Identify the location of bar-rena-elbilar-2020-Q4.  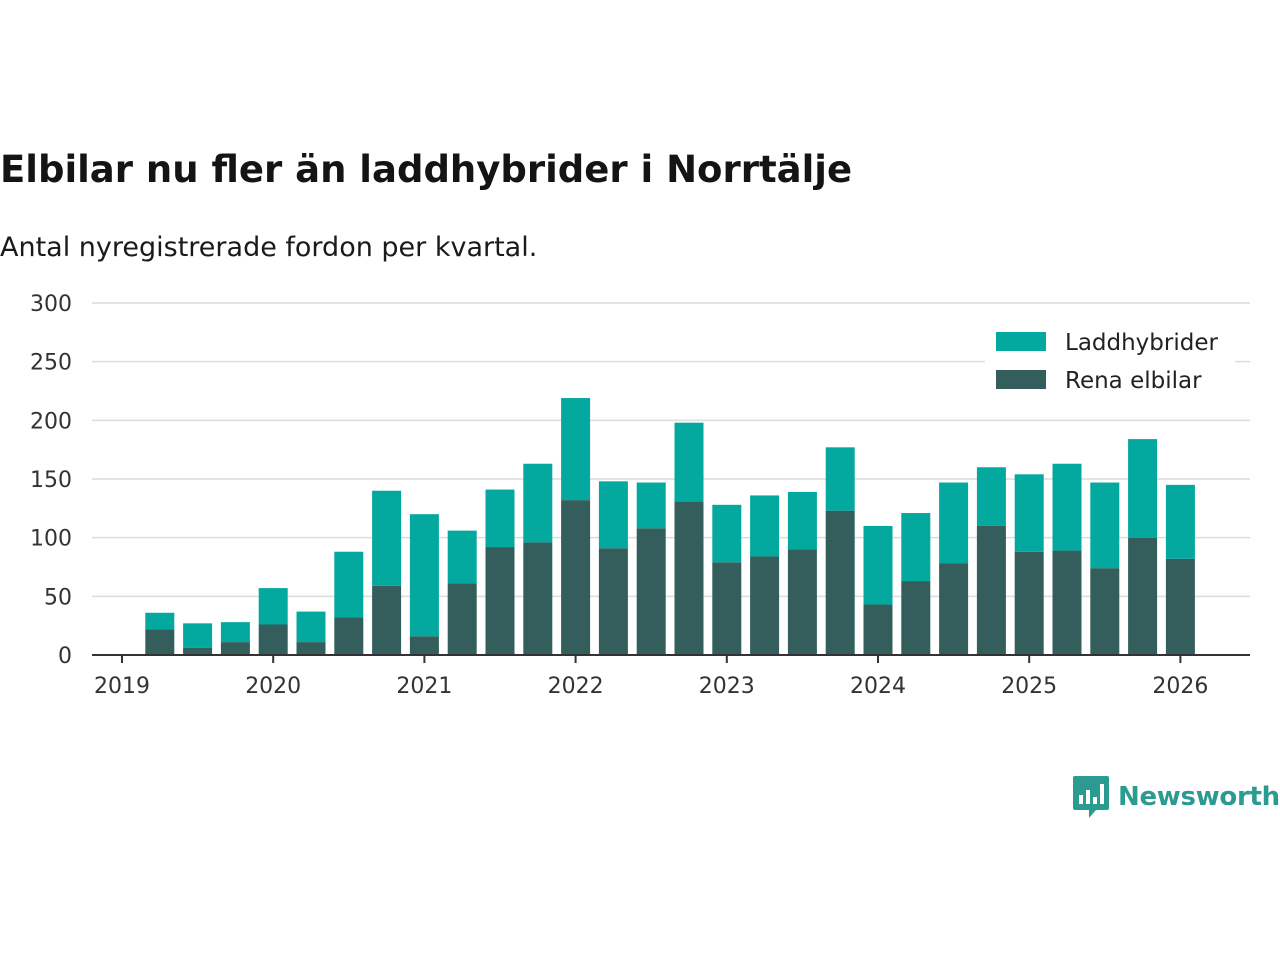
(387, 620).